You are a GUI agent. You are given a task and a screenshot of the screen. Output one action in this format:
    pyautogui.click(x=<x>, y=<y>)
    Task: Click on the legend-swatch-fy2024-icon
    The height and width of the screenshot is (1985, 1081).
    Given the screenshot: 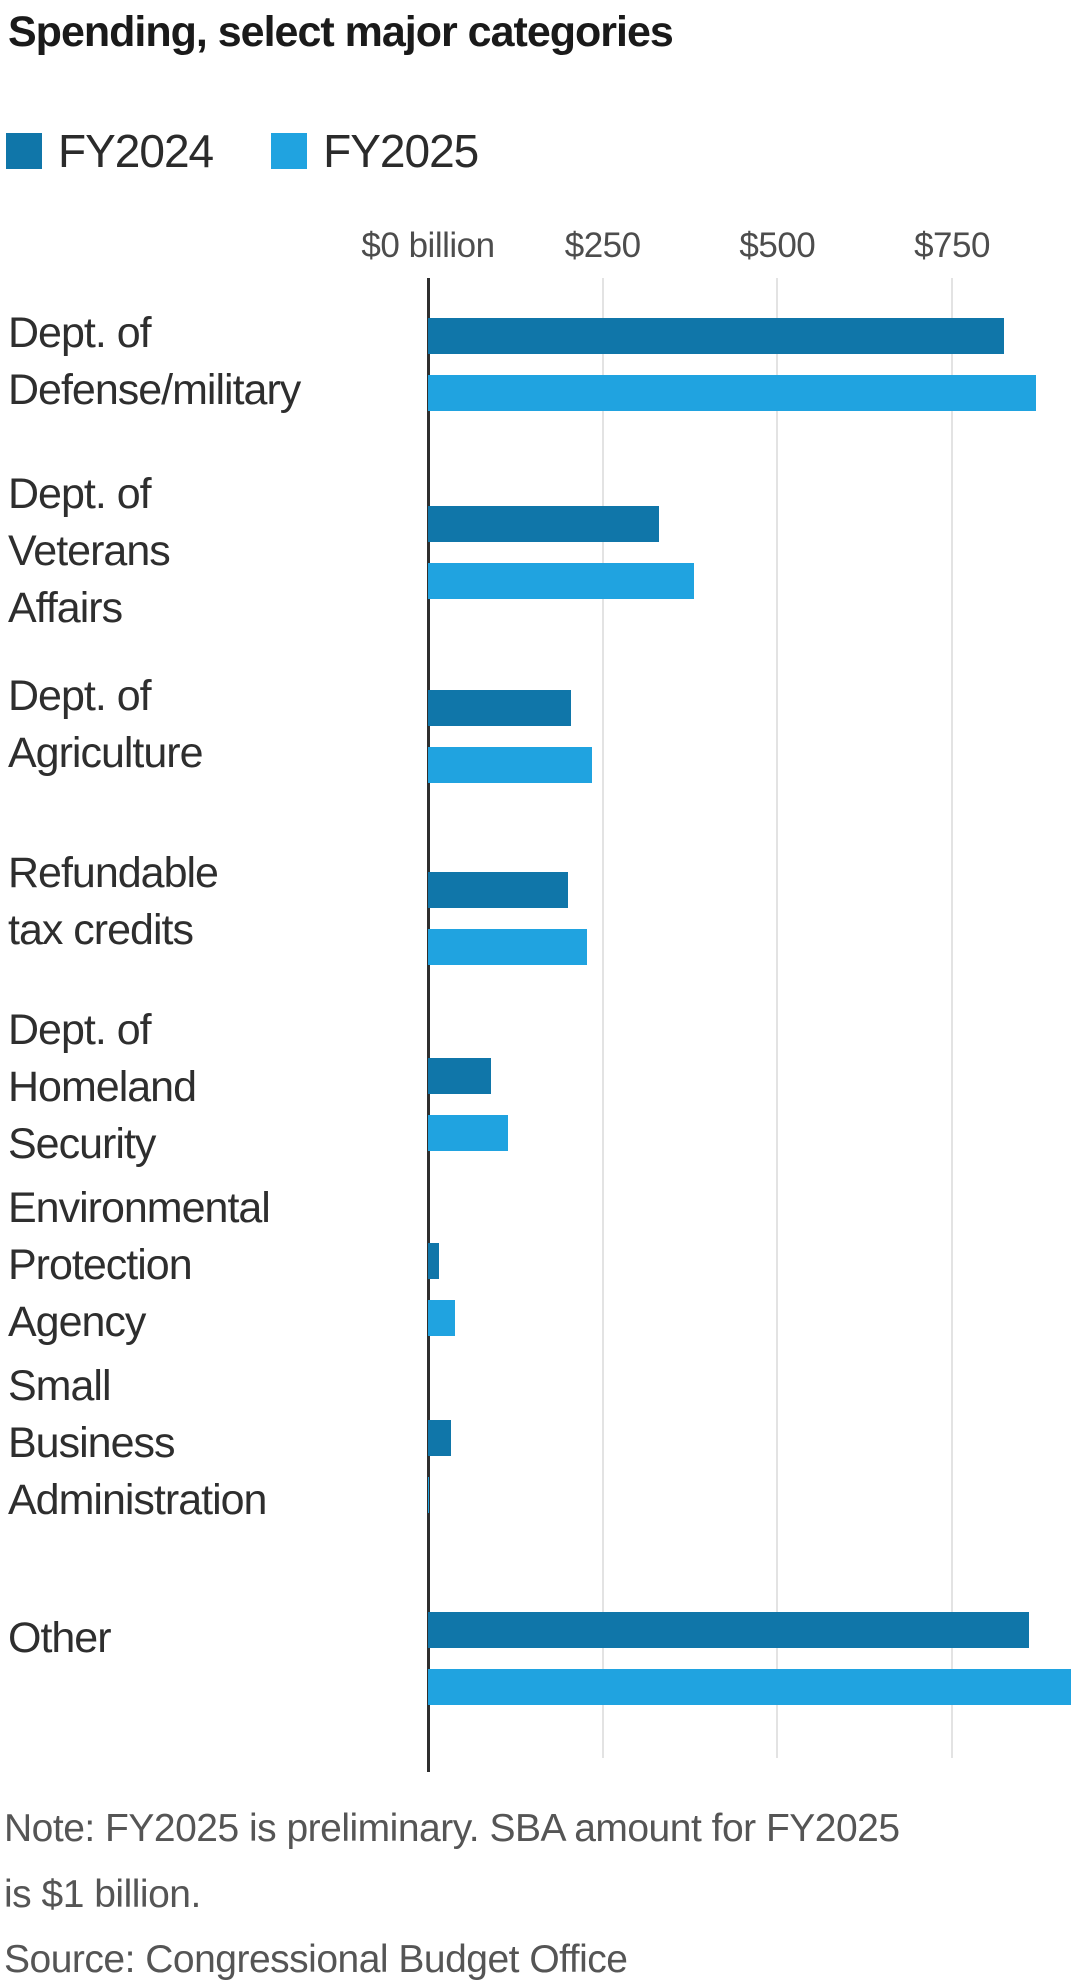 What is the action you would take?
    pyautogui.click(x=24, y=151)
    